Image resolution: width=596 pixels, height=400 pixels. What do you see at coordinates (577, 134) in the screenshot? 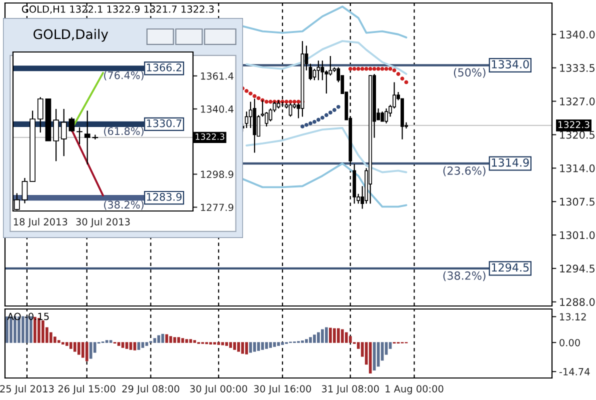
I see `y-tick-label: 1320.5` at bounding box center [577, 134].